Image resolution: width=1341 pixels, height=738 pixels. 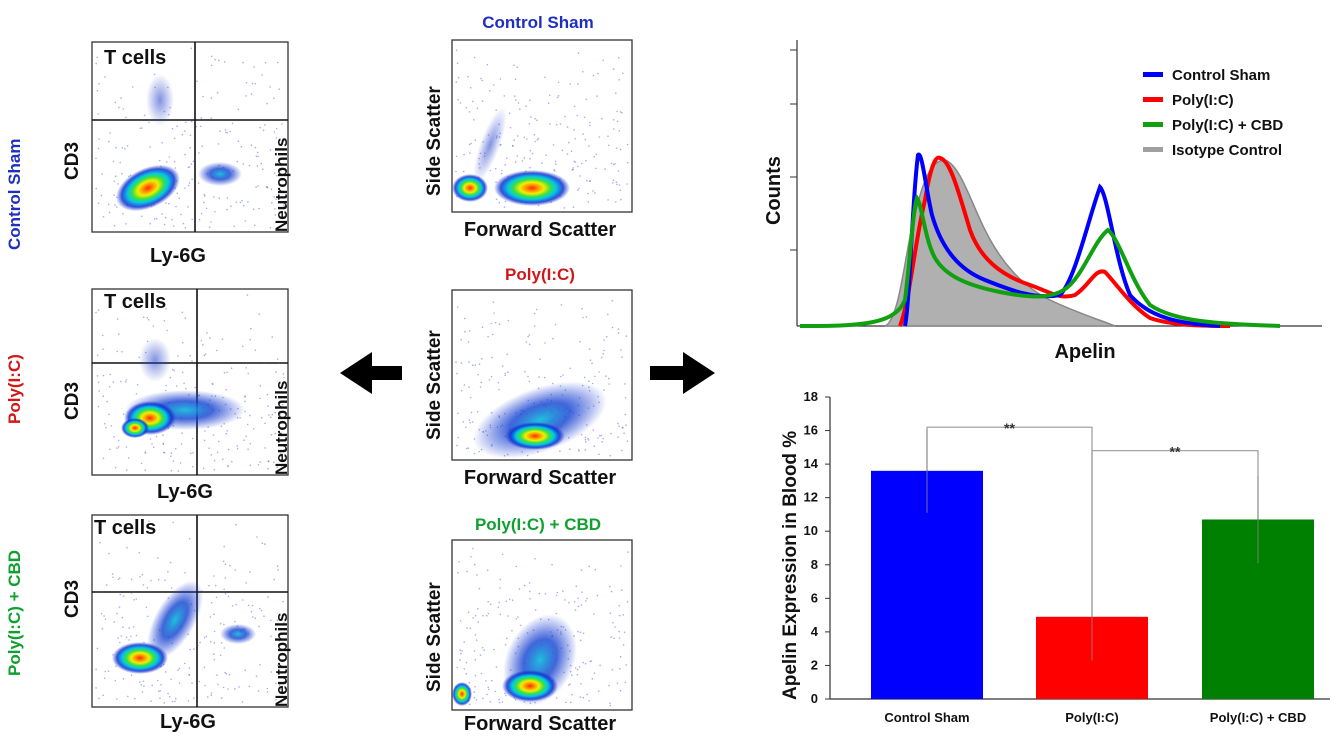 I want to click on isotype-control-curve, so click(x=1000, y=243).